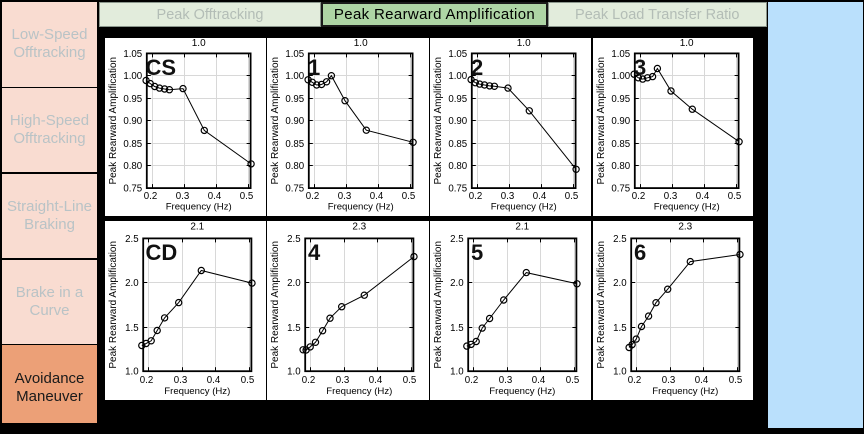  Describe the element at coordinates (160, 67) in the screenshot. I see `svg-text: CS` at that location.